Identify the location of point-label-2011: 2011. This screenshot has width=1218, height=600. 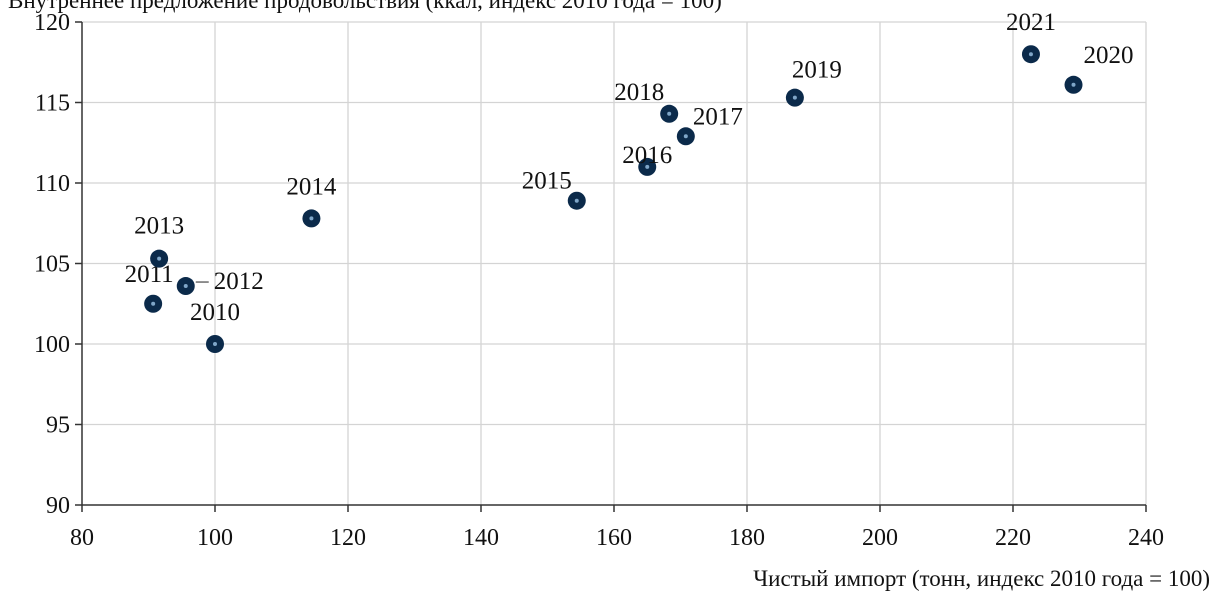
(149, 274).